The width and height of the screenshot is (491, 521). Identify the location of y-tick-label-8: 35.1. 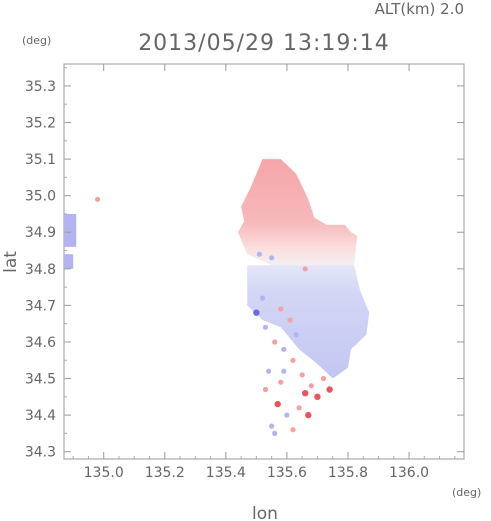
(40, 160).